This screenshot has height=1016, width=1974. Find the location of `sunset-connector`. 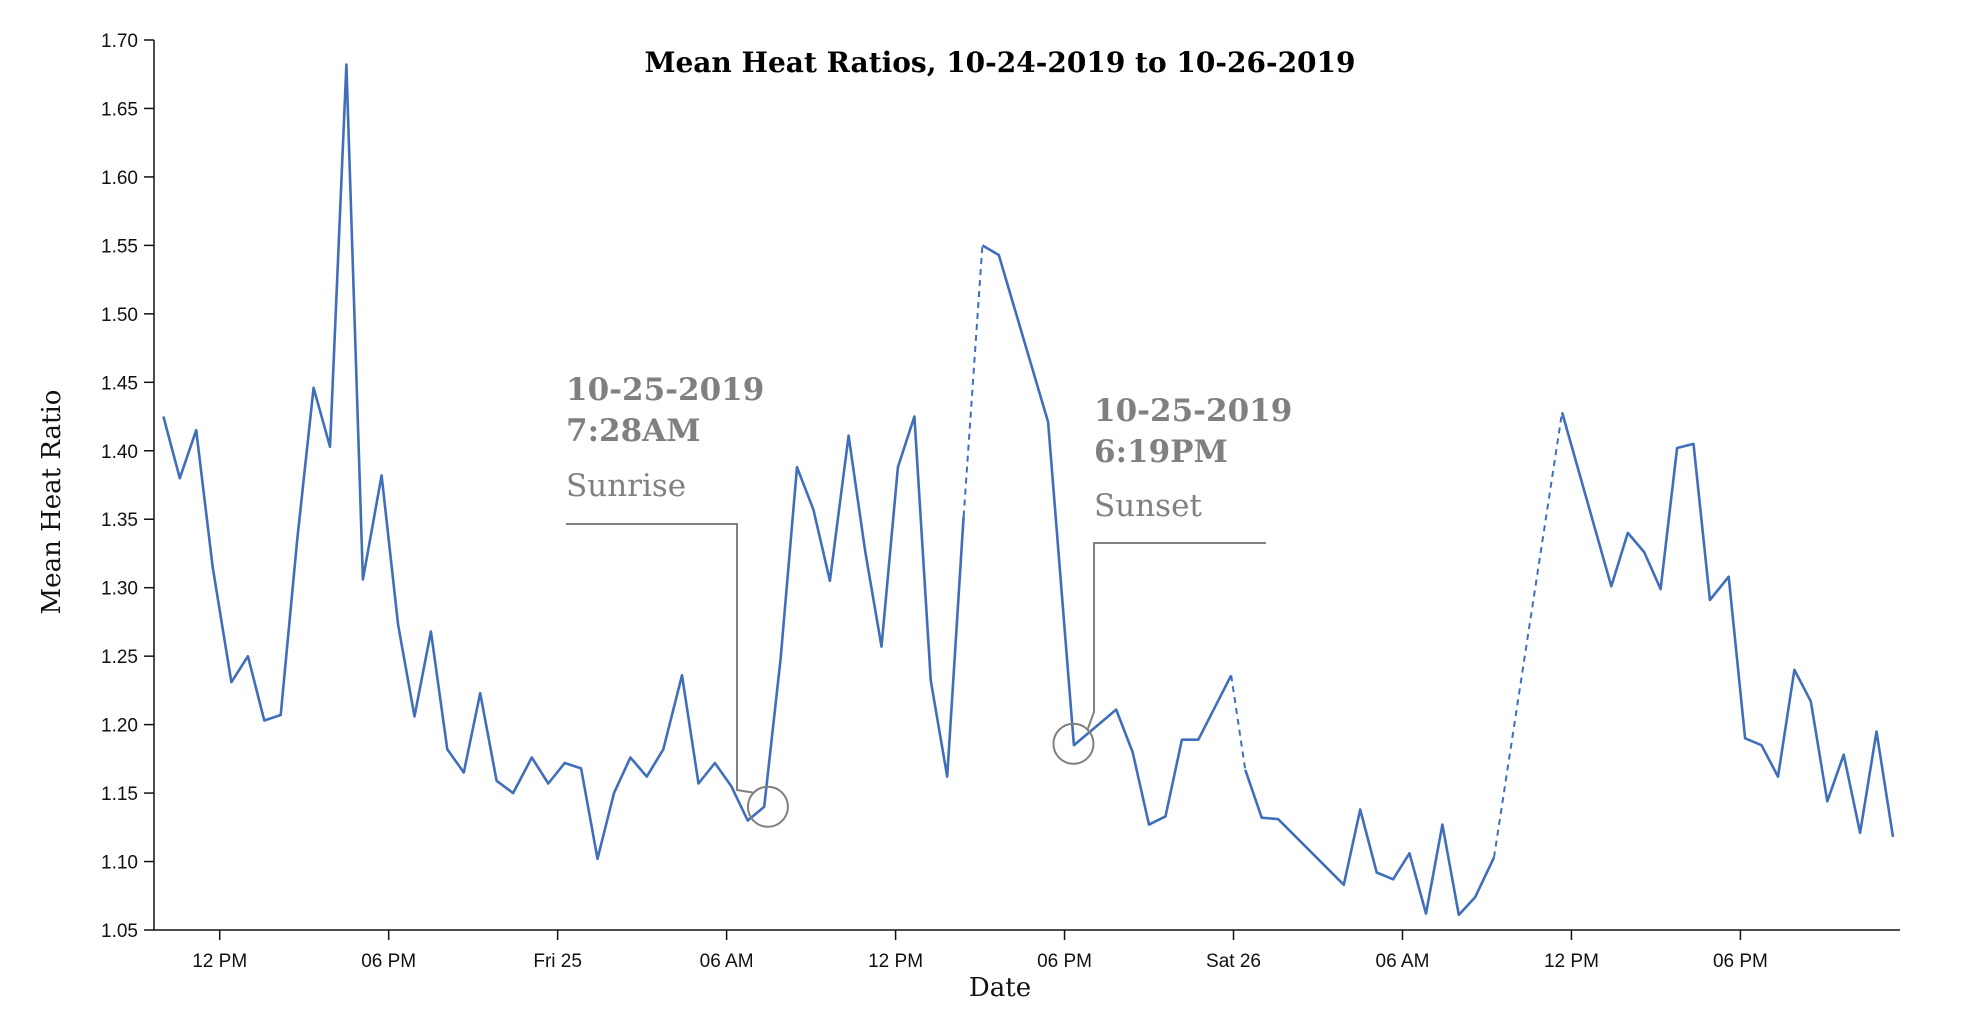

sunset-connector is located at coordinates (1176, 636).